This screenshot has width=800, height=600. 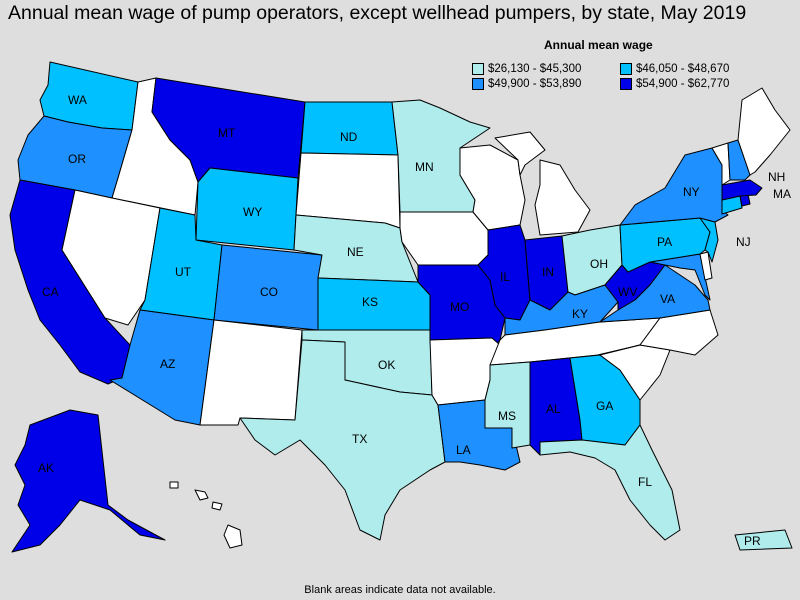 I want to click on state-ny, so click(x=674, y=186).